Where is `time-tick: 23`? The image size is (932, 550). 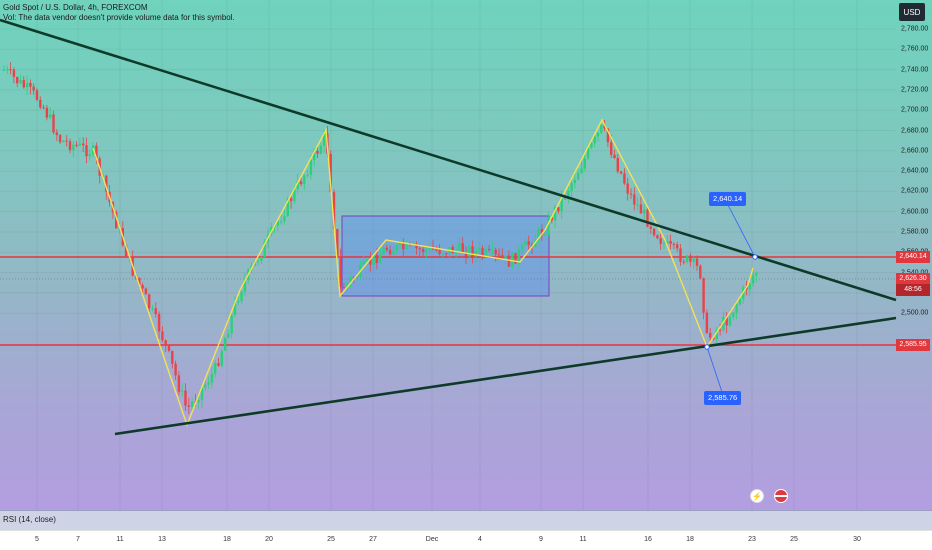
time-tick: 23 is located at coordinates (752, 539).